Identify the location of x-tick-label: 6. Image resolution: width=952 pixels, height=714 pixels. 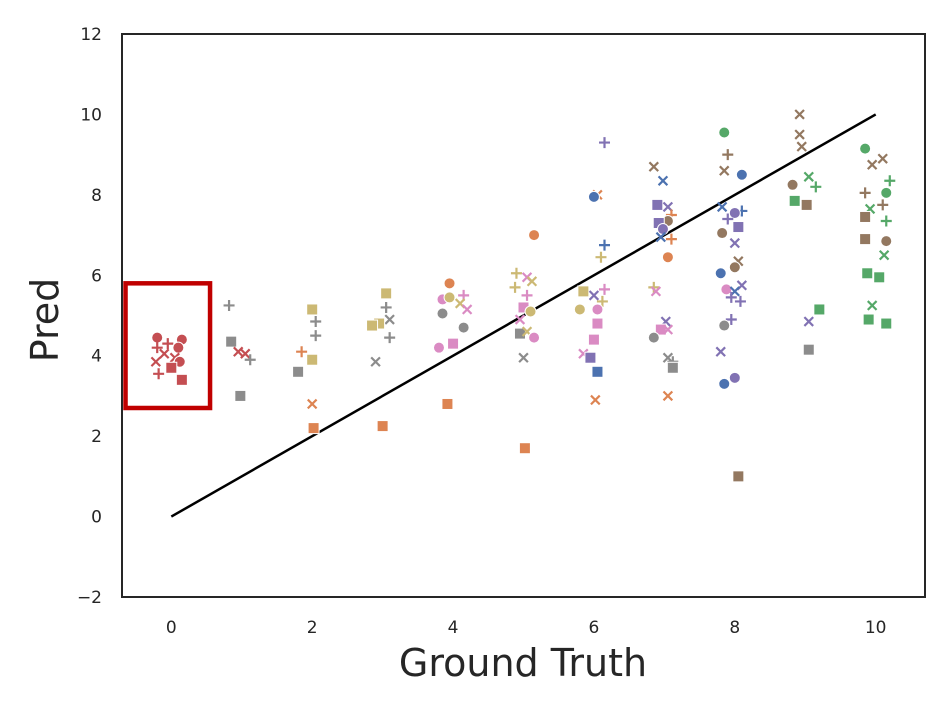
(594, 628).